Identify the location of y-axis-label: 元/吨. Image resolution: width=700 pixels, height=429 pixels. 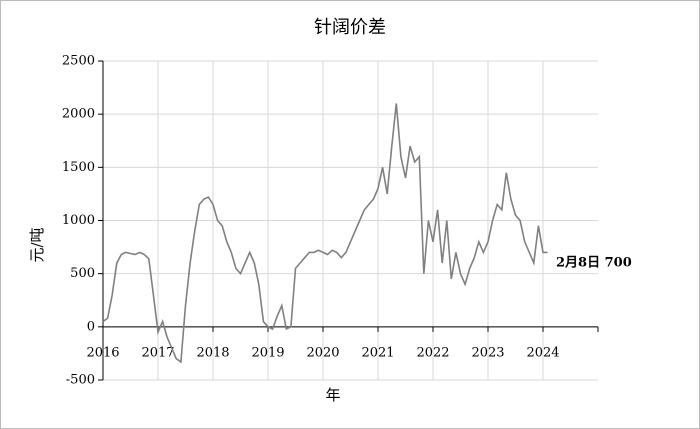
(37, 244).